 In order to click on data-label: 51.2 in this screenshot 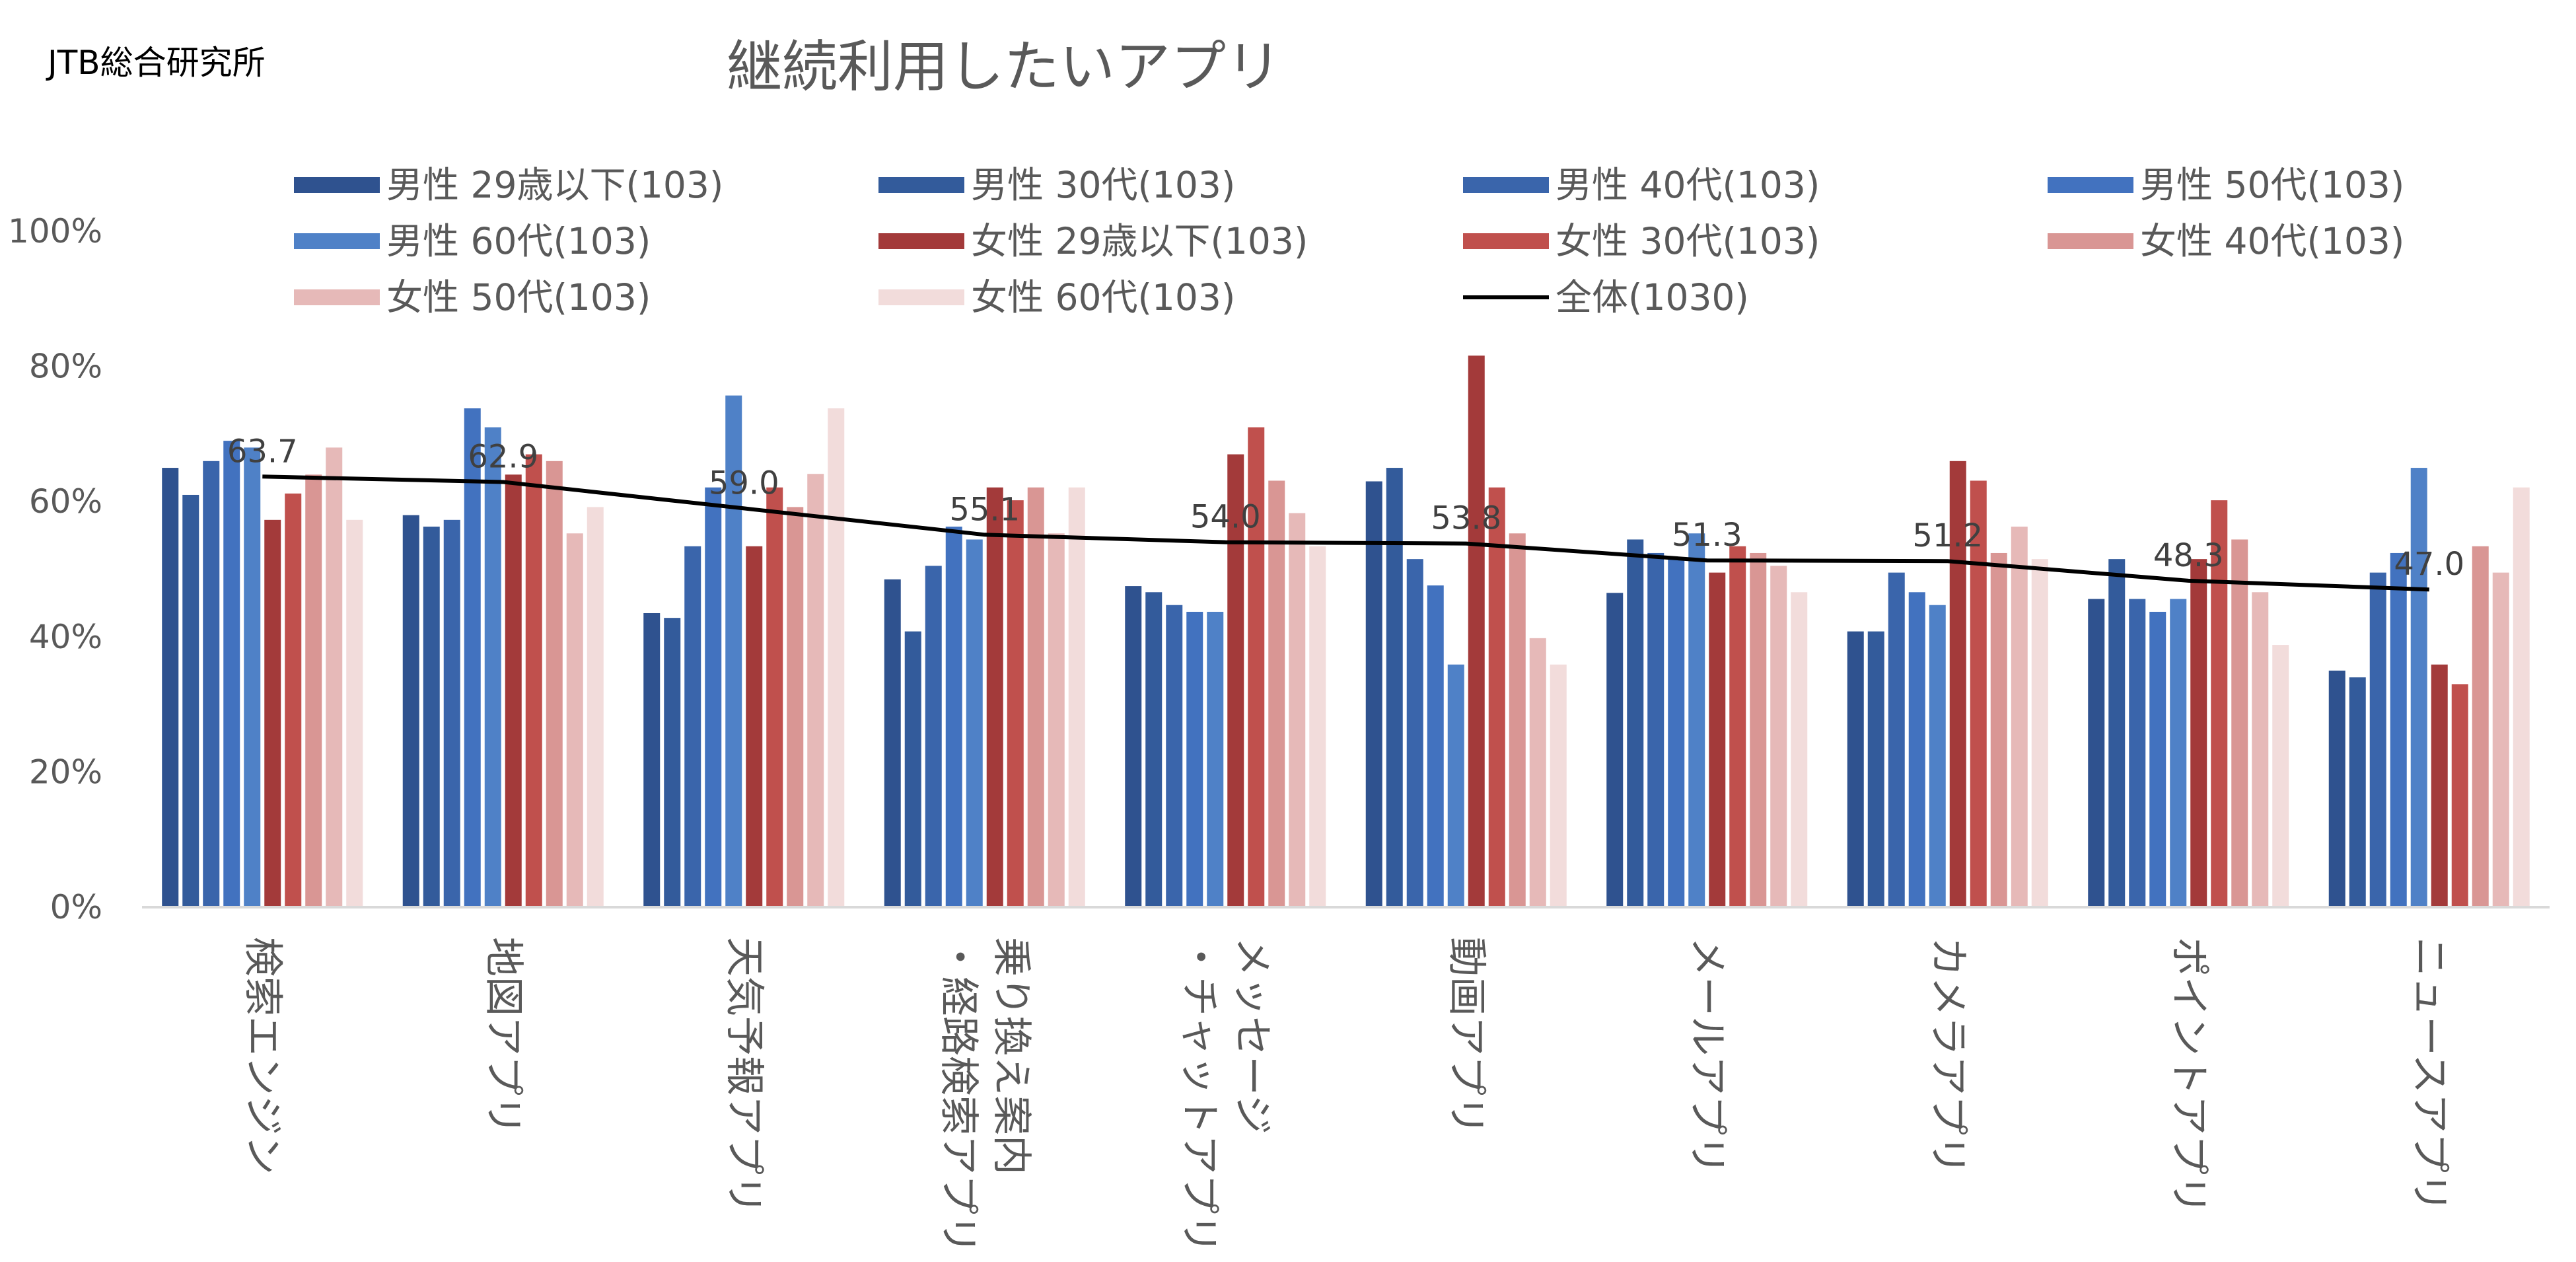, I will do `click(1947, 535)`.